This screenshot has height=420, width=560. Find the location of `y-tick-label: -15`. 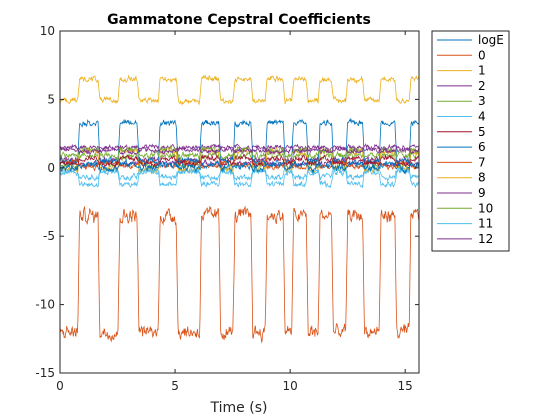

y-tick-label: -15 is located at coordinates (45, 373).